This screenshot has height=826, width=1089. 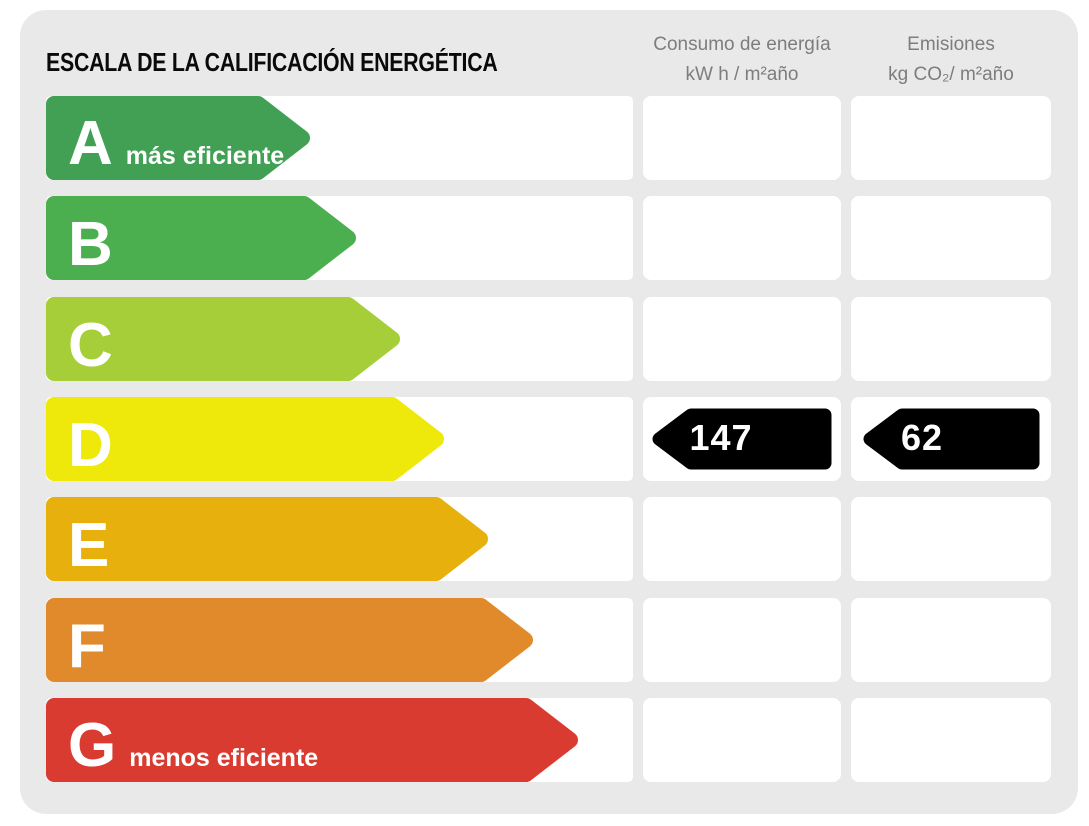 What do you see at coordinates (742, 44) in the screenshot?
I see `consumption-header-line1: Consumo de energía` at bounding box center [742, 44].